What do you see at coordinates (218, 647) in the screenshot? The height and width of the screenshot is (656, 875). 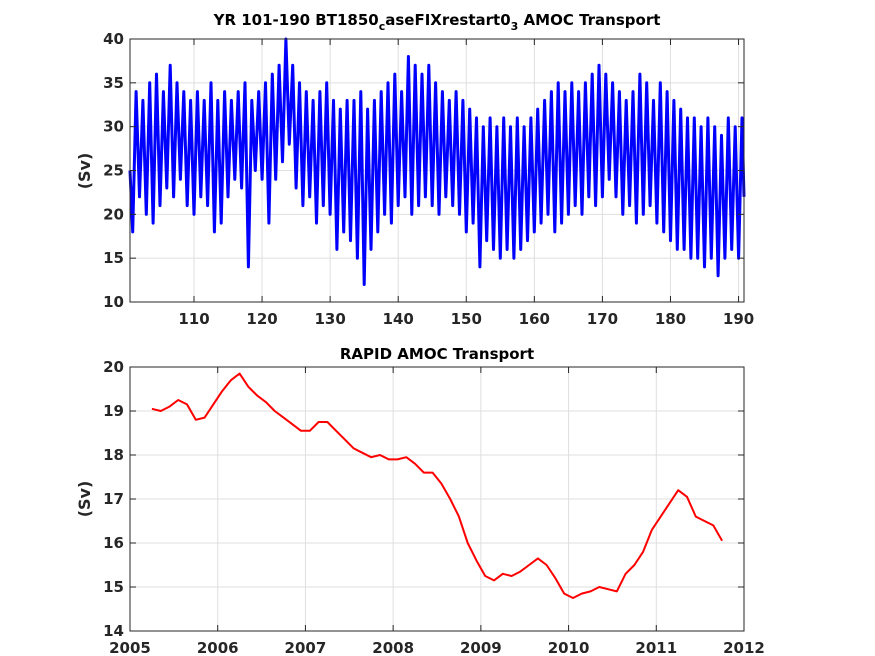 I see `x-tick-label: 2006` at bounding box center [218, 647].